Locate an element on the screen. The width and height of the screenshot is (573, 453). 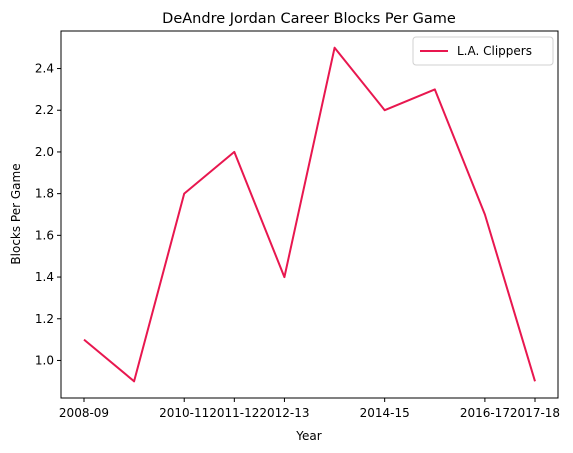
legend-label: L.A. Clippers is located at coordinates (494, 51).